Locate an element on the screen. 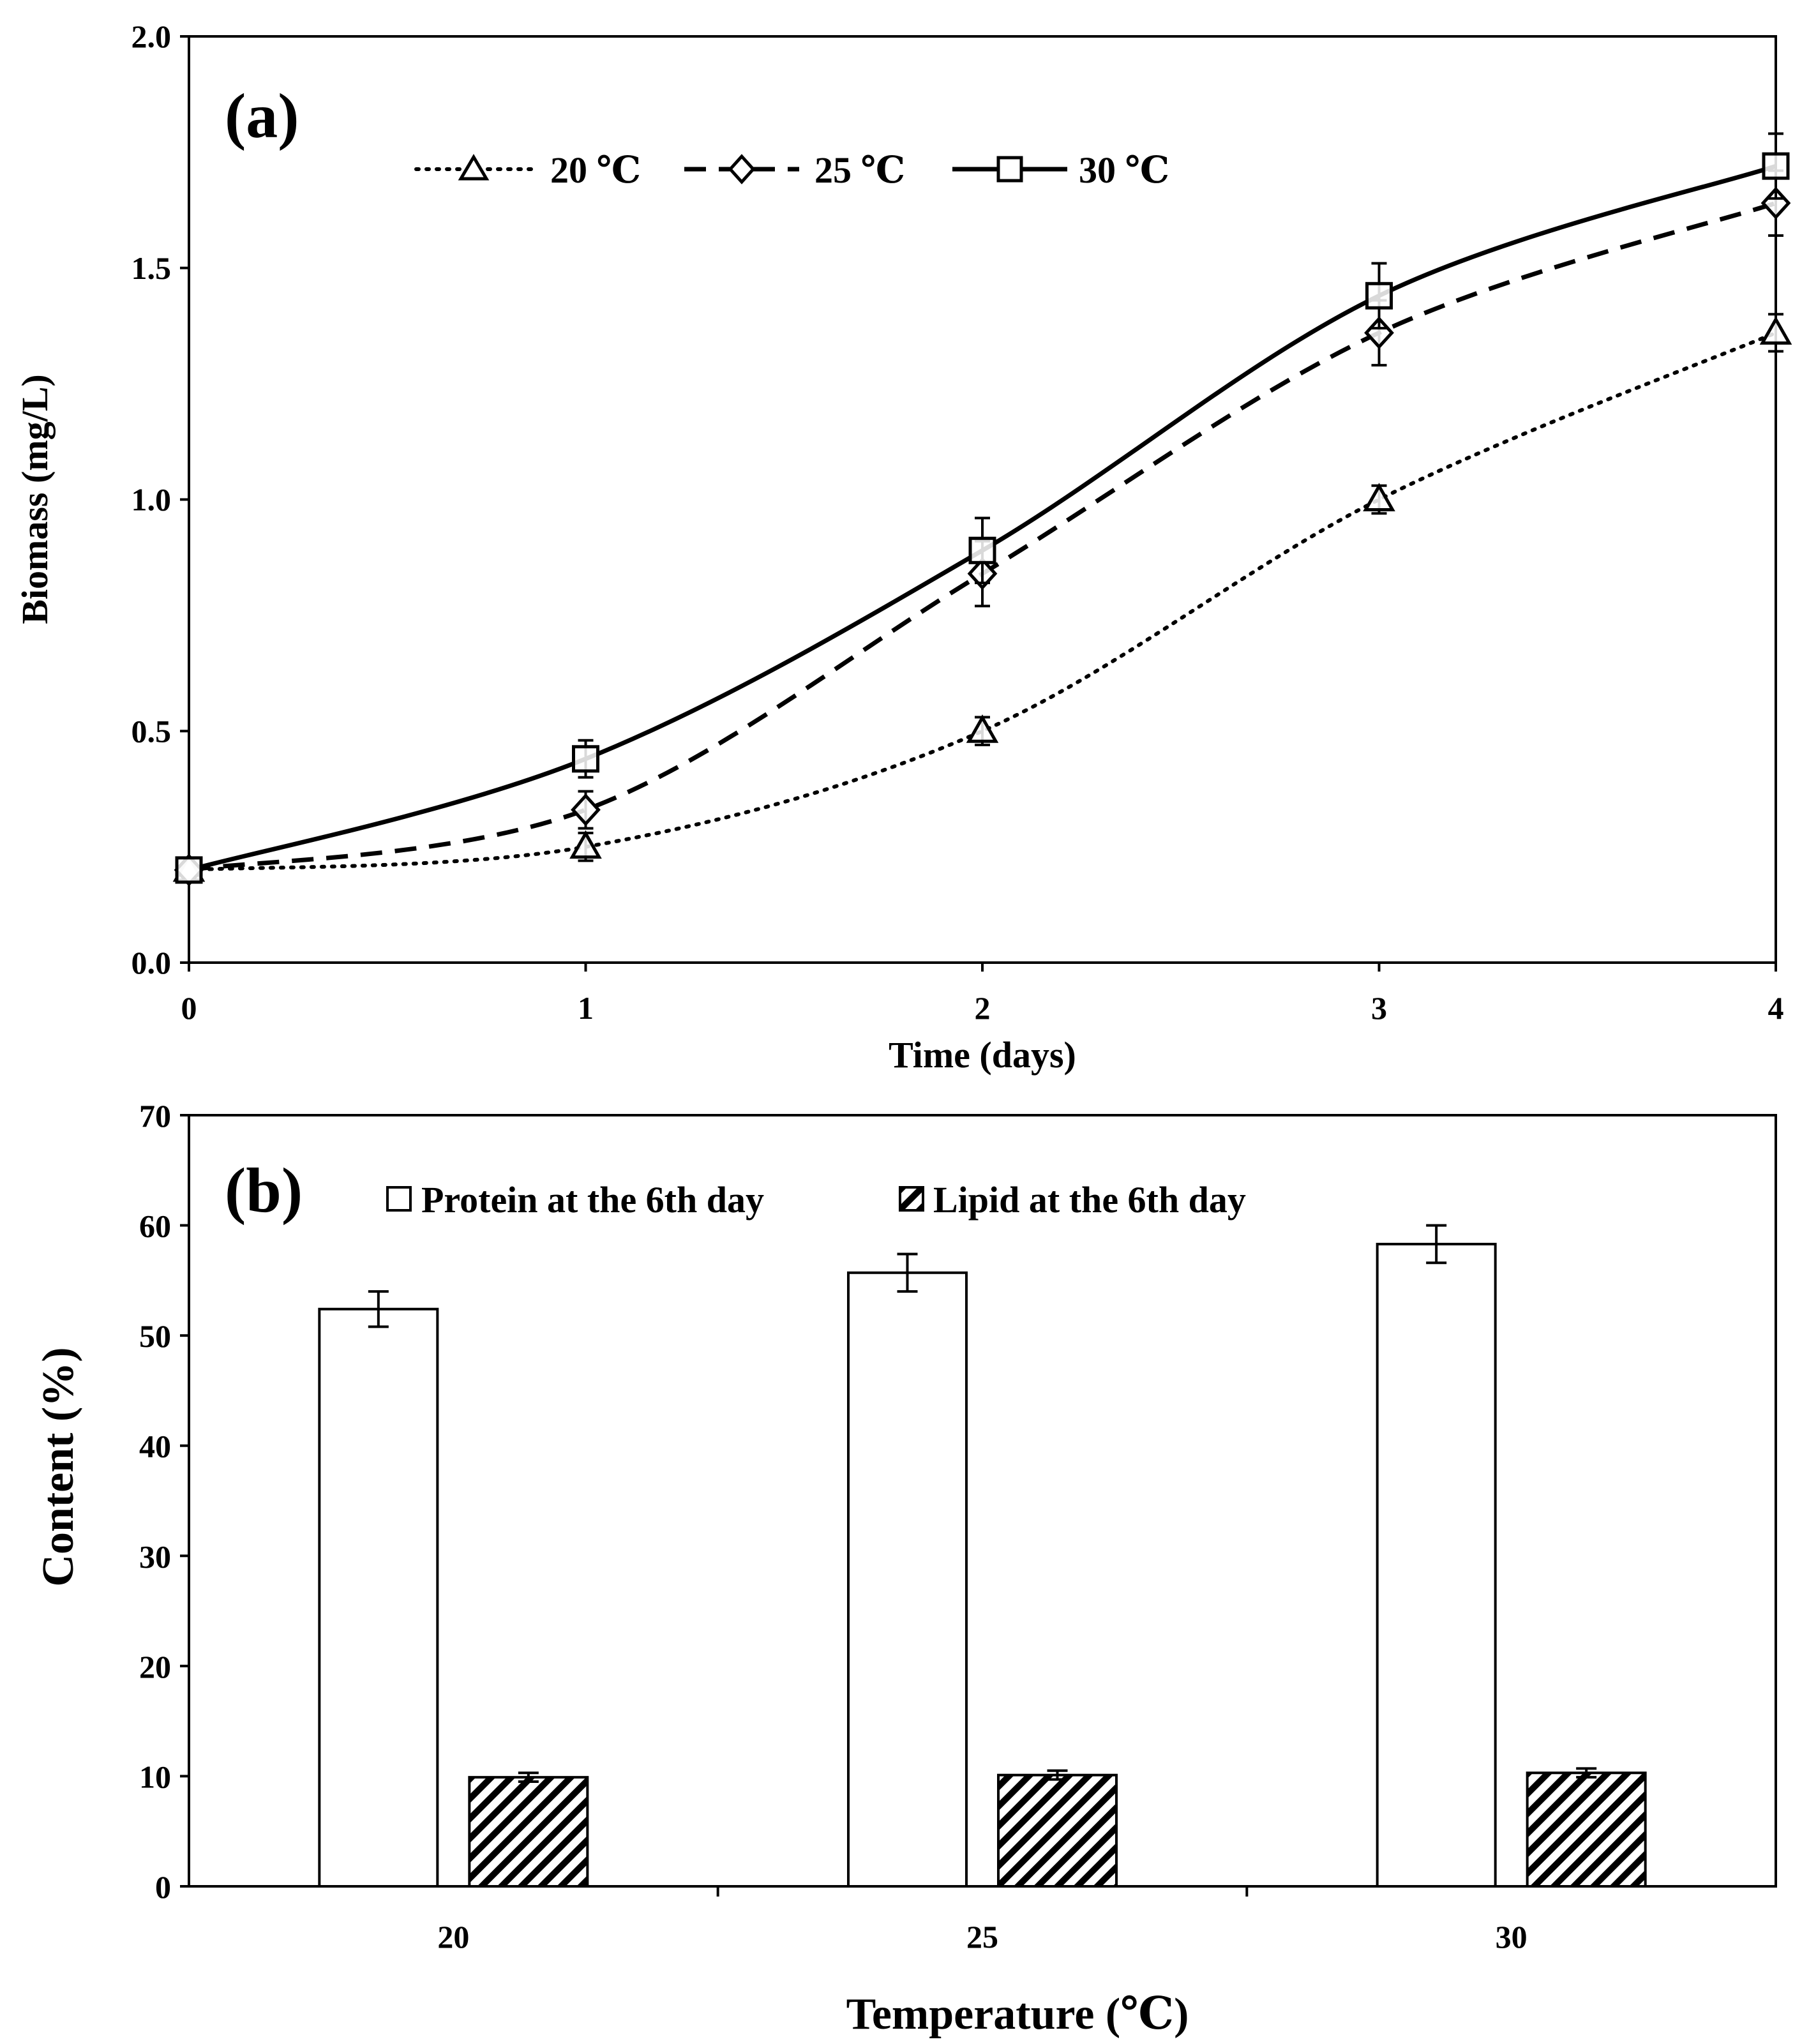  legend-item-25c: 25 ℃ is located at coordinates (794, 170).